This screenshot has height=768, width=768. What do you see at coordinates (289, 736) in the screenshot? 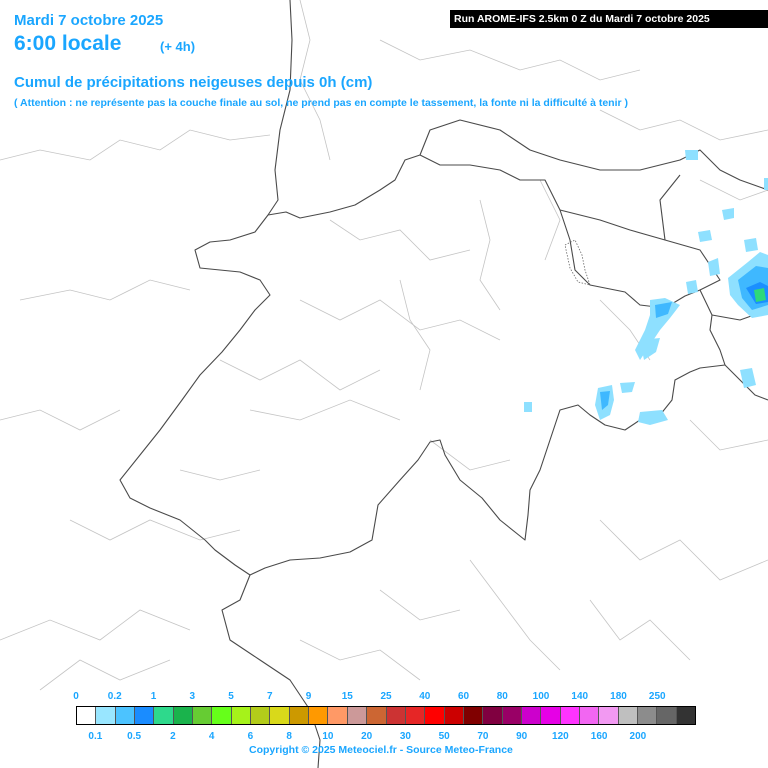
I see `legend-tick-bottom: 8` at bounding box center [289, 736].